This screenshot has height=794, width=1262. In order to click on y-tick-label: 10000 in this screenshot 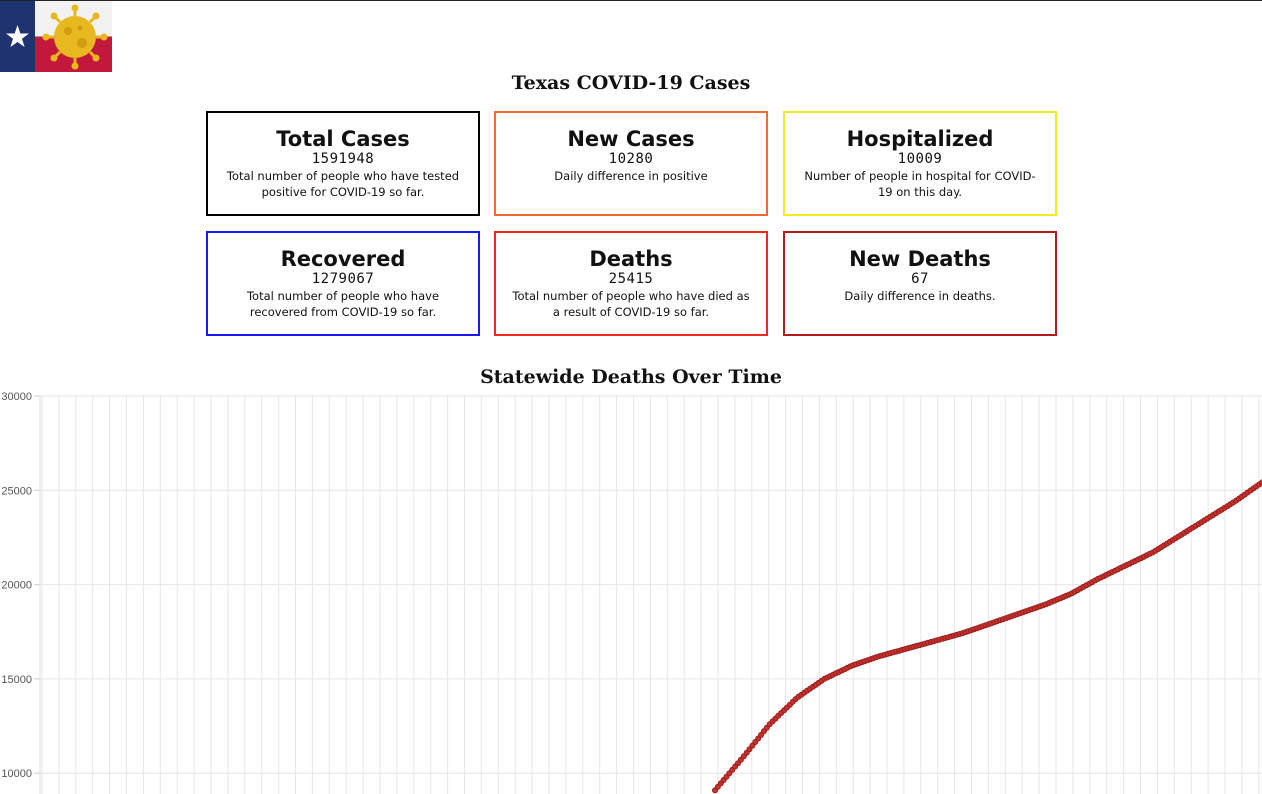, I will do `click(16, 774)`.